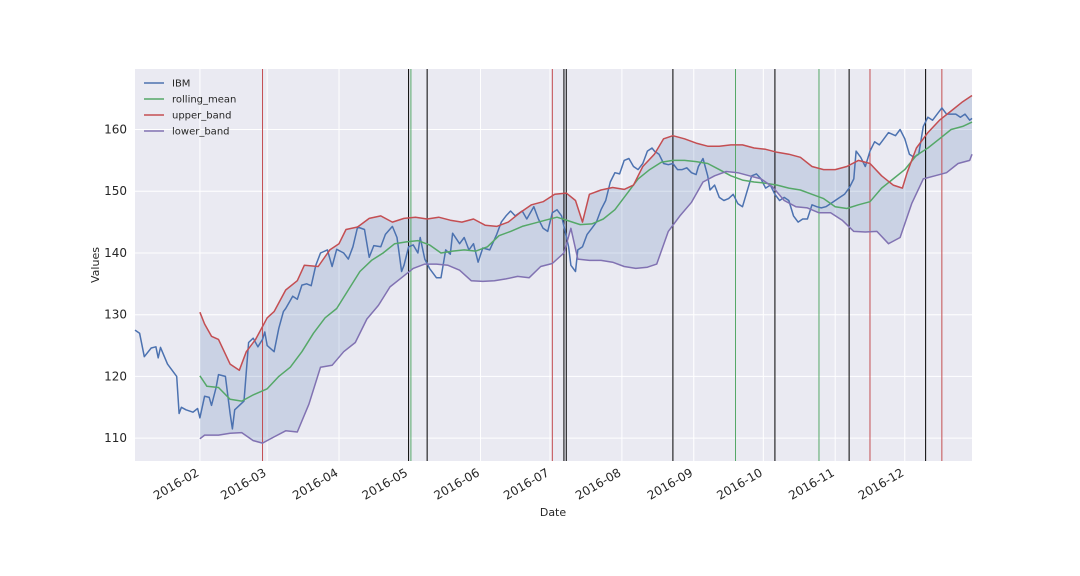 This screenshot has width=1080, height=576. I want to click on x-tick-label: 2016-04, so click(315, 483).